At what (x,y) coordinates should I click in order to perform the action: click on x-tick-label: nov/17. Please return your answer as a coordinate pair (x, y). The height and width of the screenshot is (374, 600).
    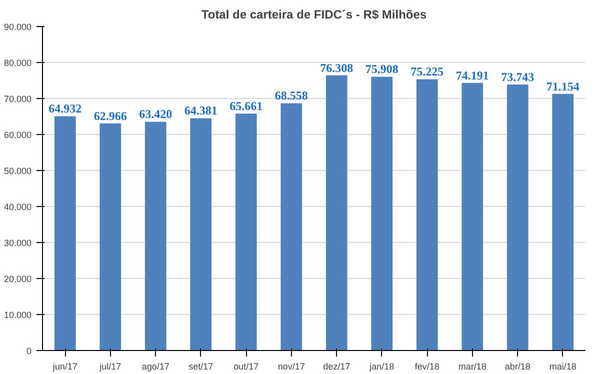
    Looking at the image, I should click on (291, 367).